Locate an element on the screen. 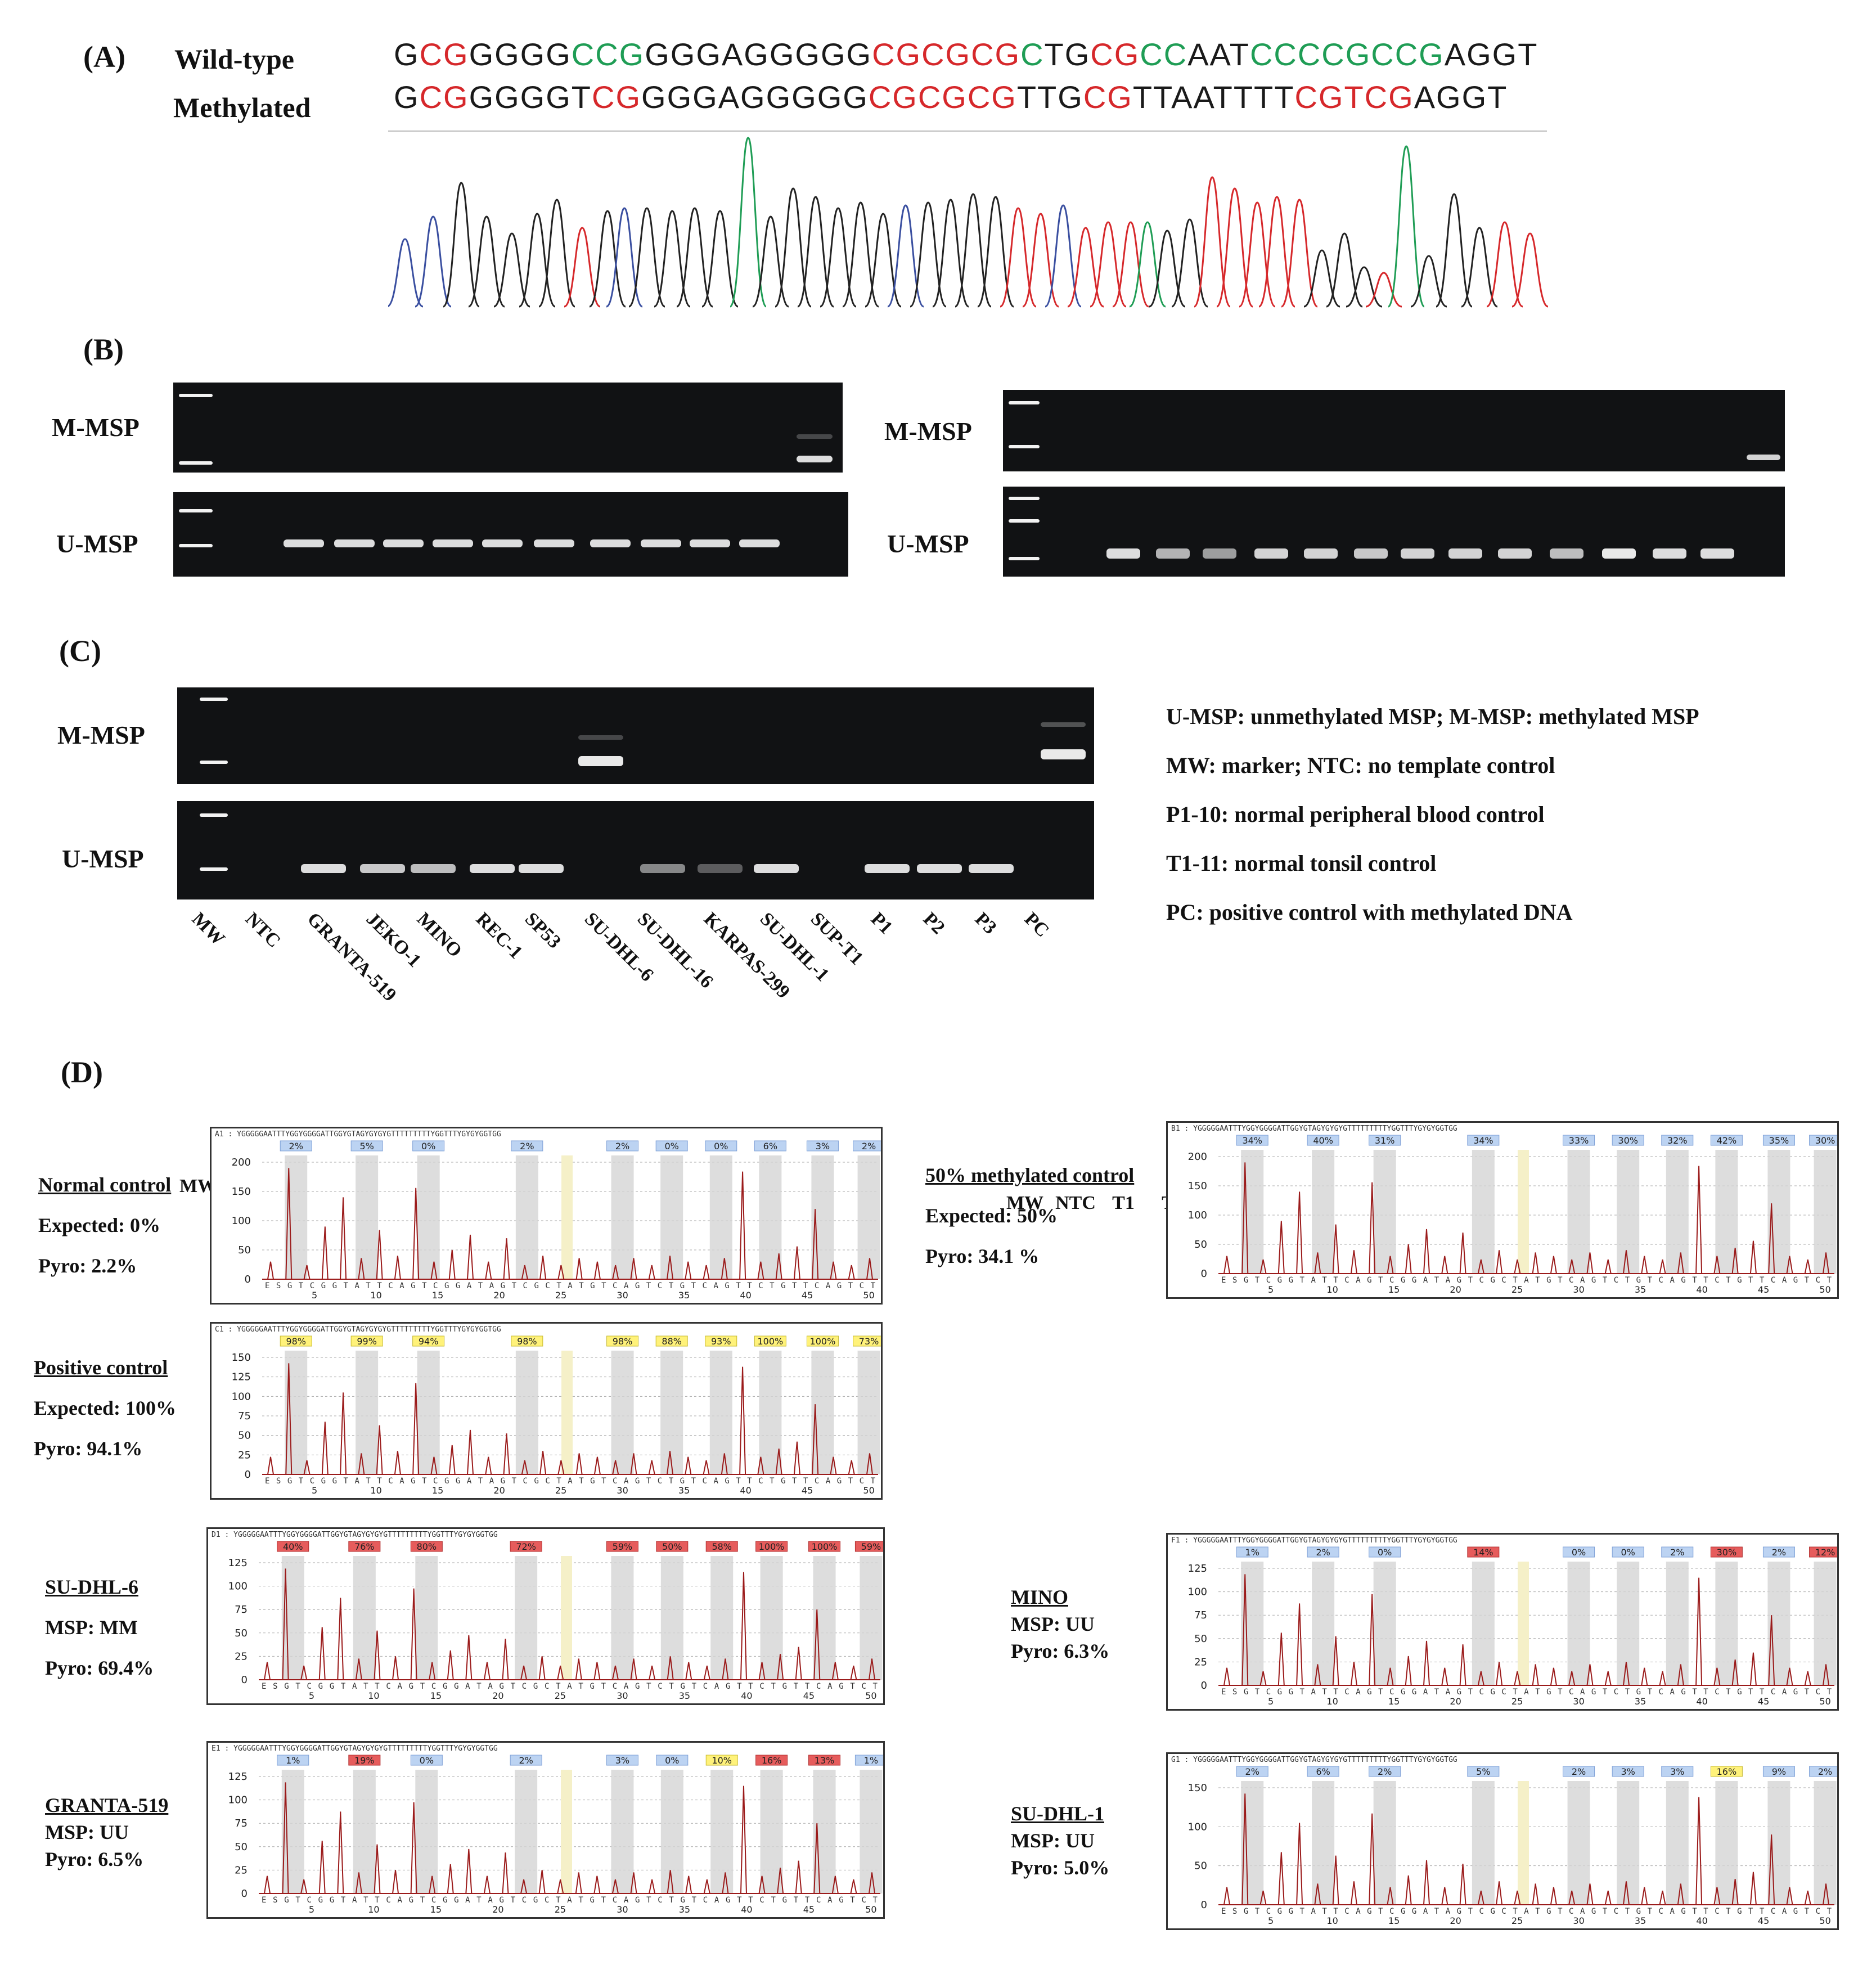 The height and width of the screenshot is (1970, 1876). pct-label: 2% is located at coordinates (527, 1147).